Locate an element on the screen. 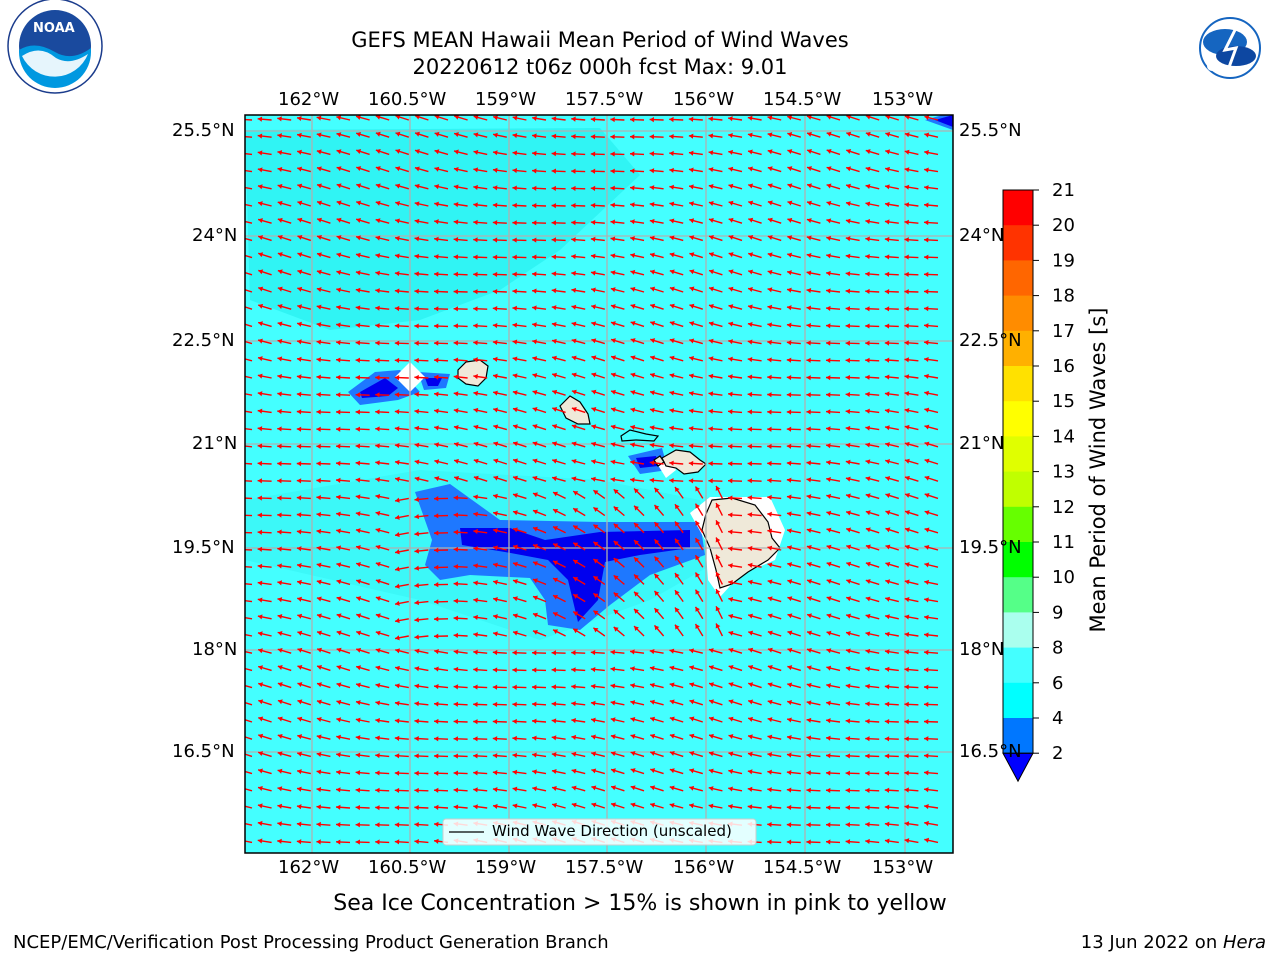  lat-tick-right: 18°N is located at coordinates (982, 649).